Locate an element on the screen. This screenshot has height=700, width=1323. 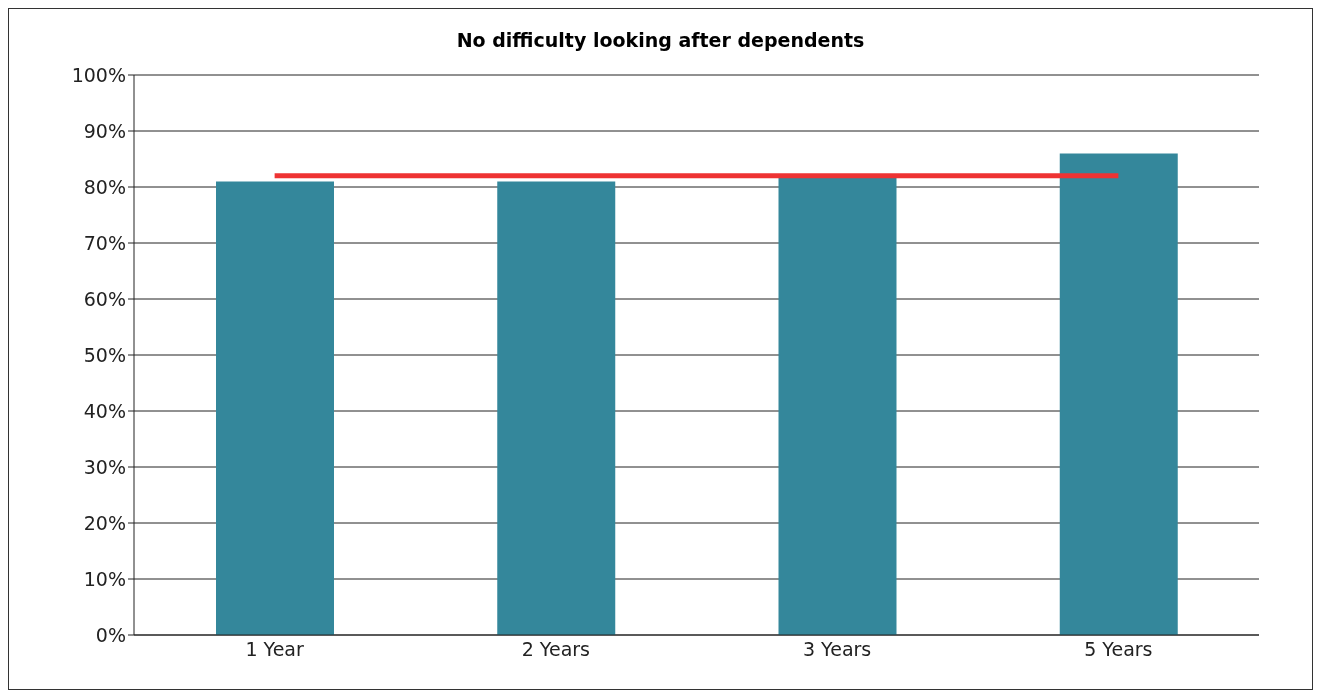
y-tick-label: 0% is located at coordinates (110, 634).